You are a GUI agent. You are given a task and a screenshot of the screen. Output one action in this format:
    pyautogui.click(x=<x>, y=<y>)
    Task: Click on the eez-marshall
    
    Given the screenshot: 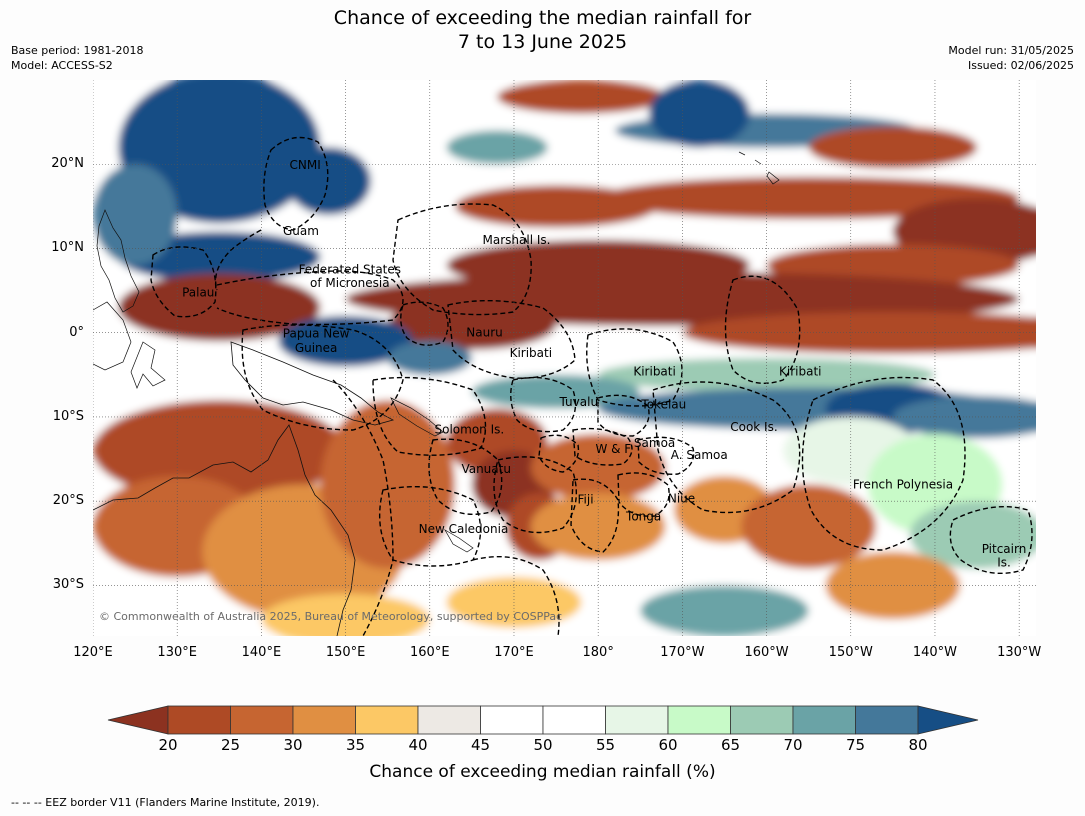 What is the action you would take?
    pyautogui.click(x=462, y=259)
    